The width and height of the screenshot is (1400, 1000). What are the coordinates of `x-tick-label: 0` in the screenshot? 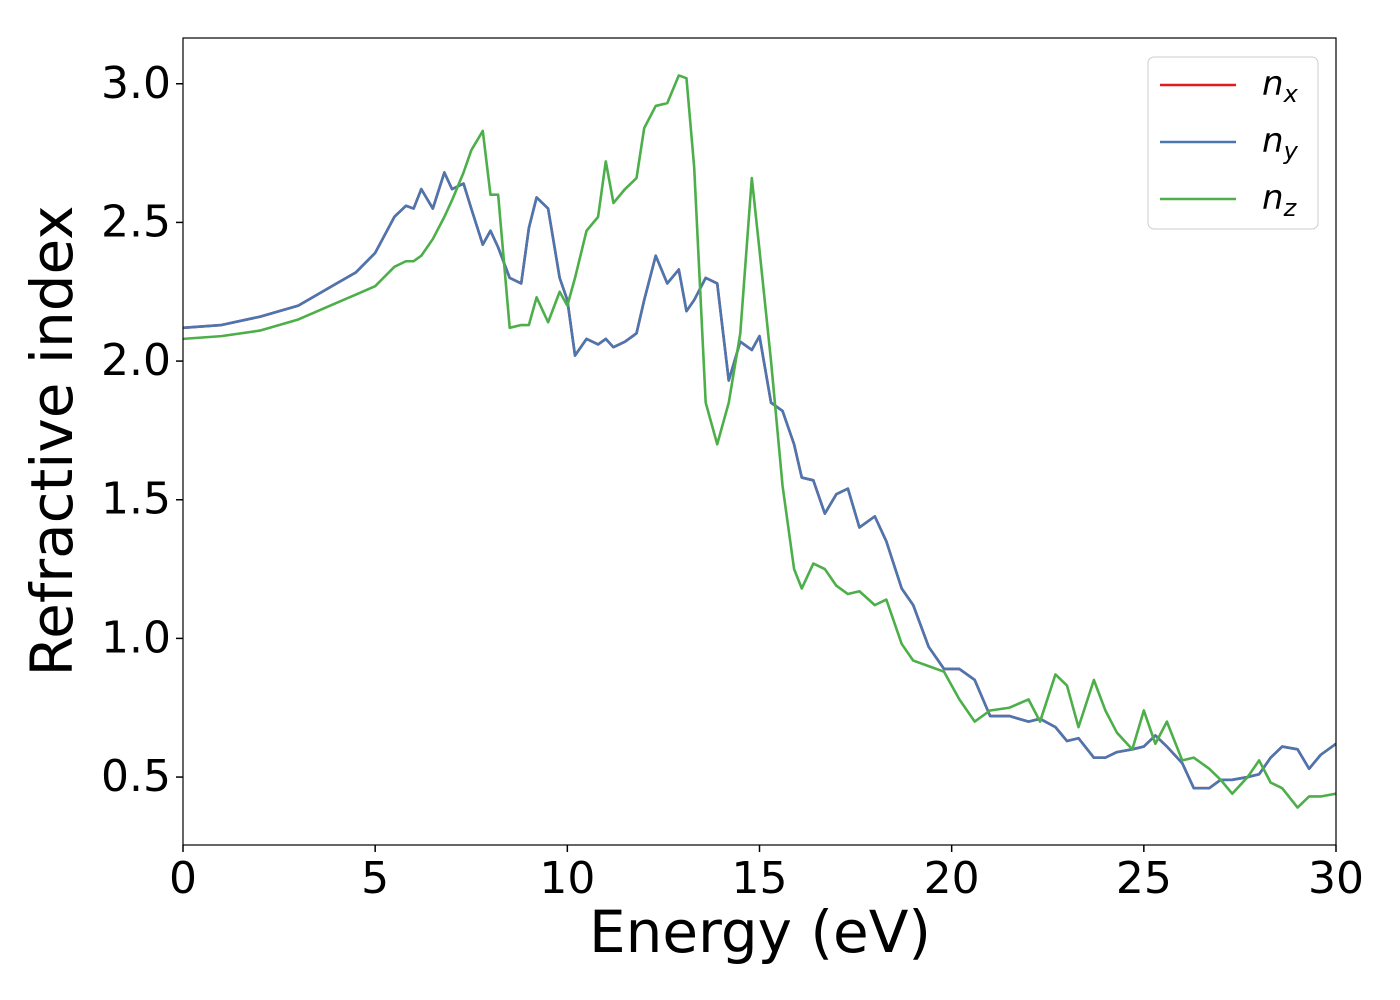 It's located at (183, 878).